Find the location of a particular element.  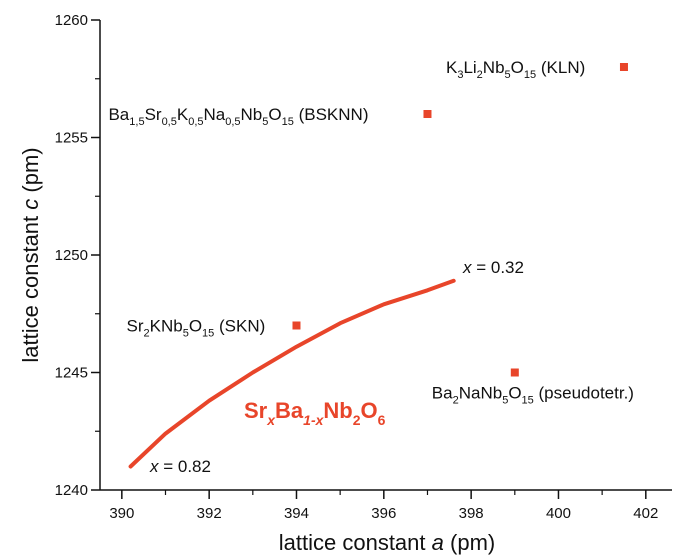

curve-formula-label: SrxBa1-xNb2O6 is located at coordinates (315, 413).